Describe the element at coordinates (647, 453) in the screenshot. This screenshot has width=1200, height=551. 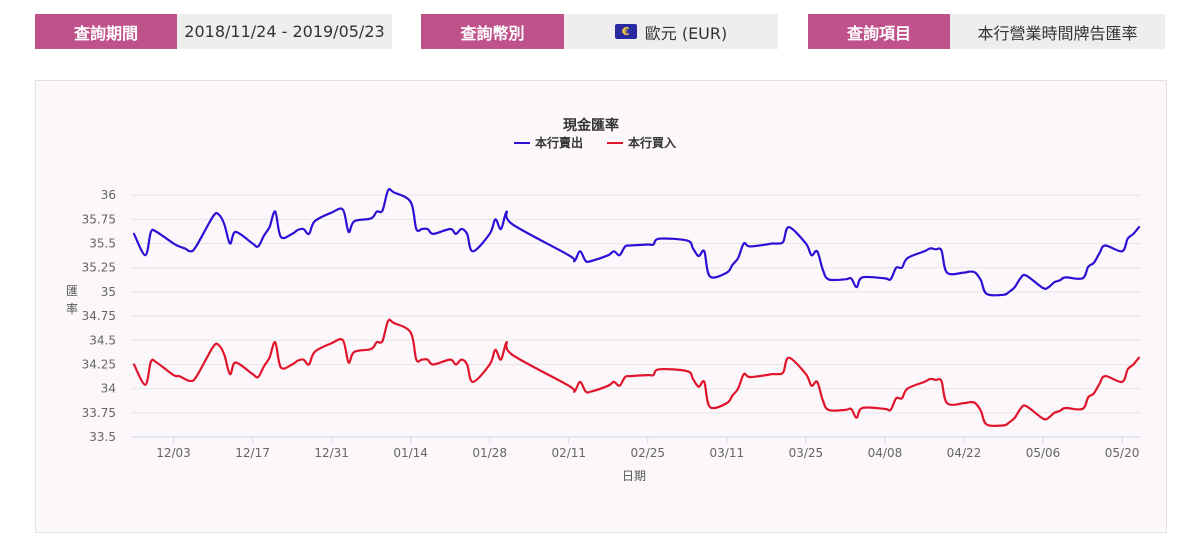
I see `x-tick-label: 02/25` at that location.